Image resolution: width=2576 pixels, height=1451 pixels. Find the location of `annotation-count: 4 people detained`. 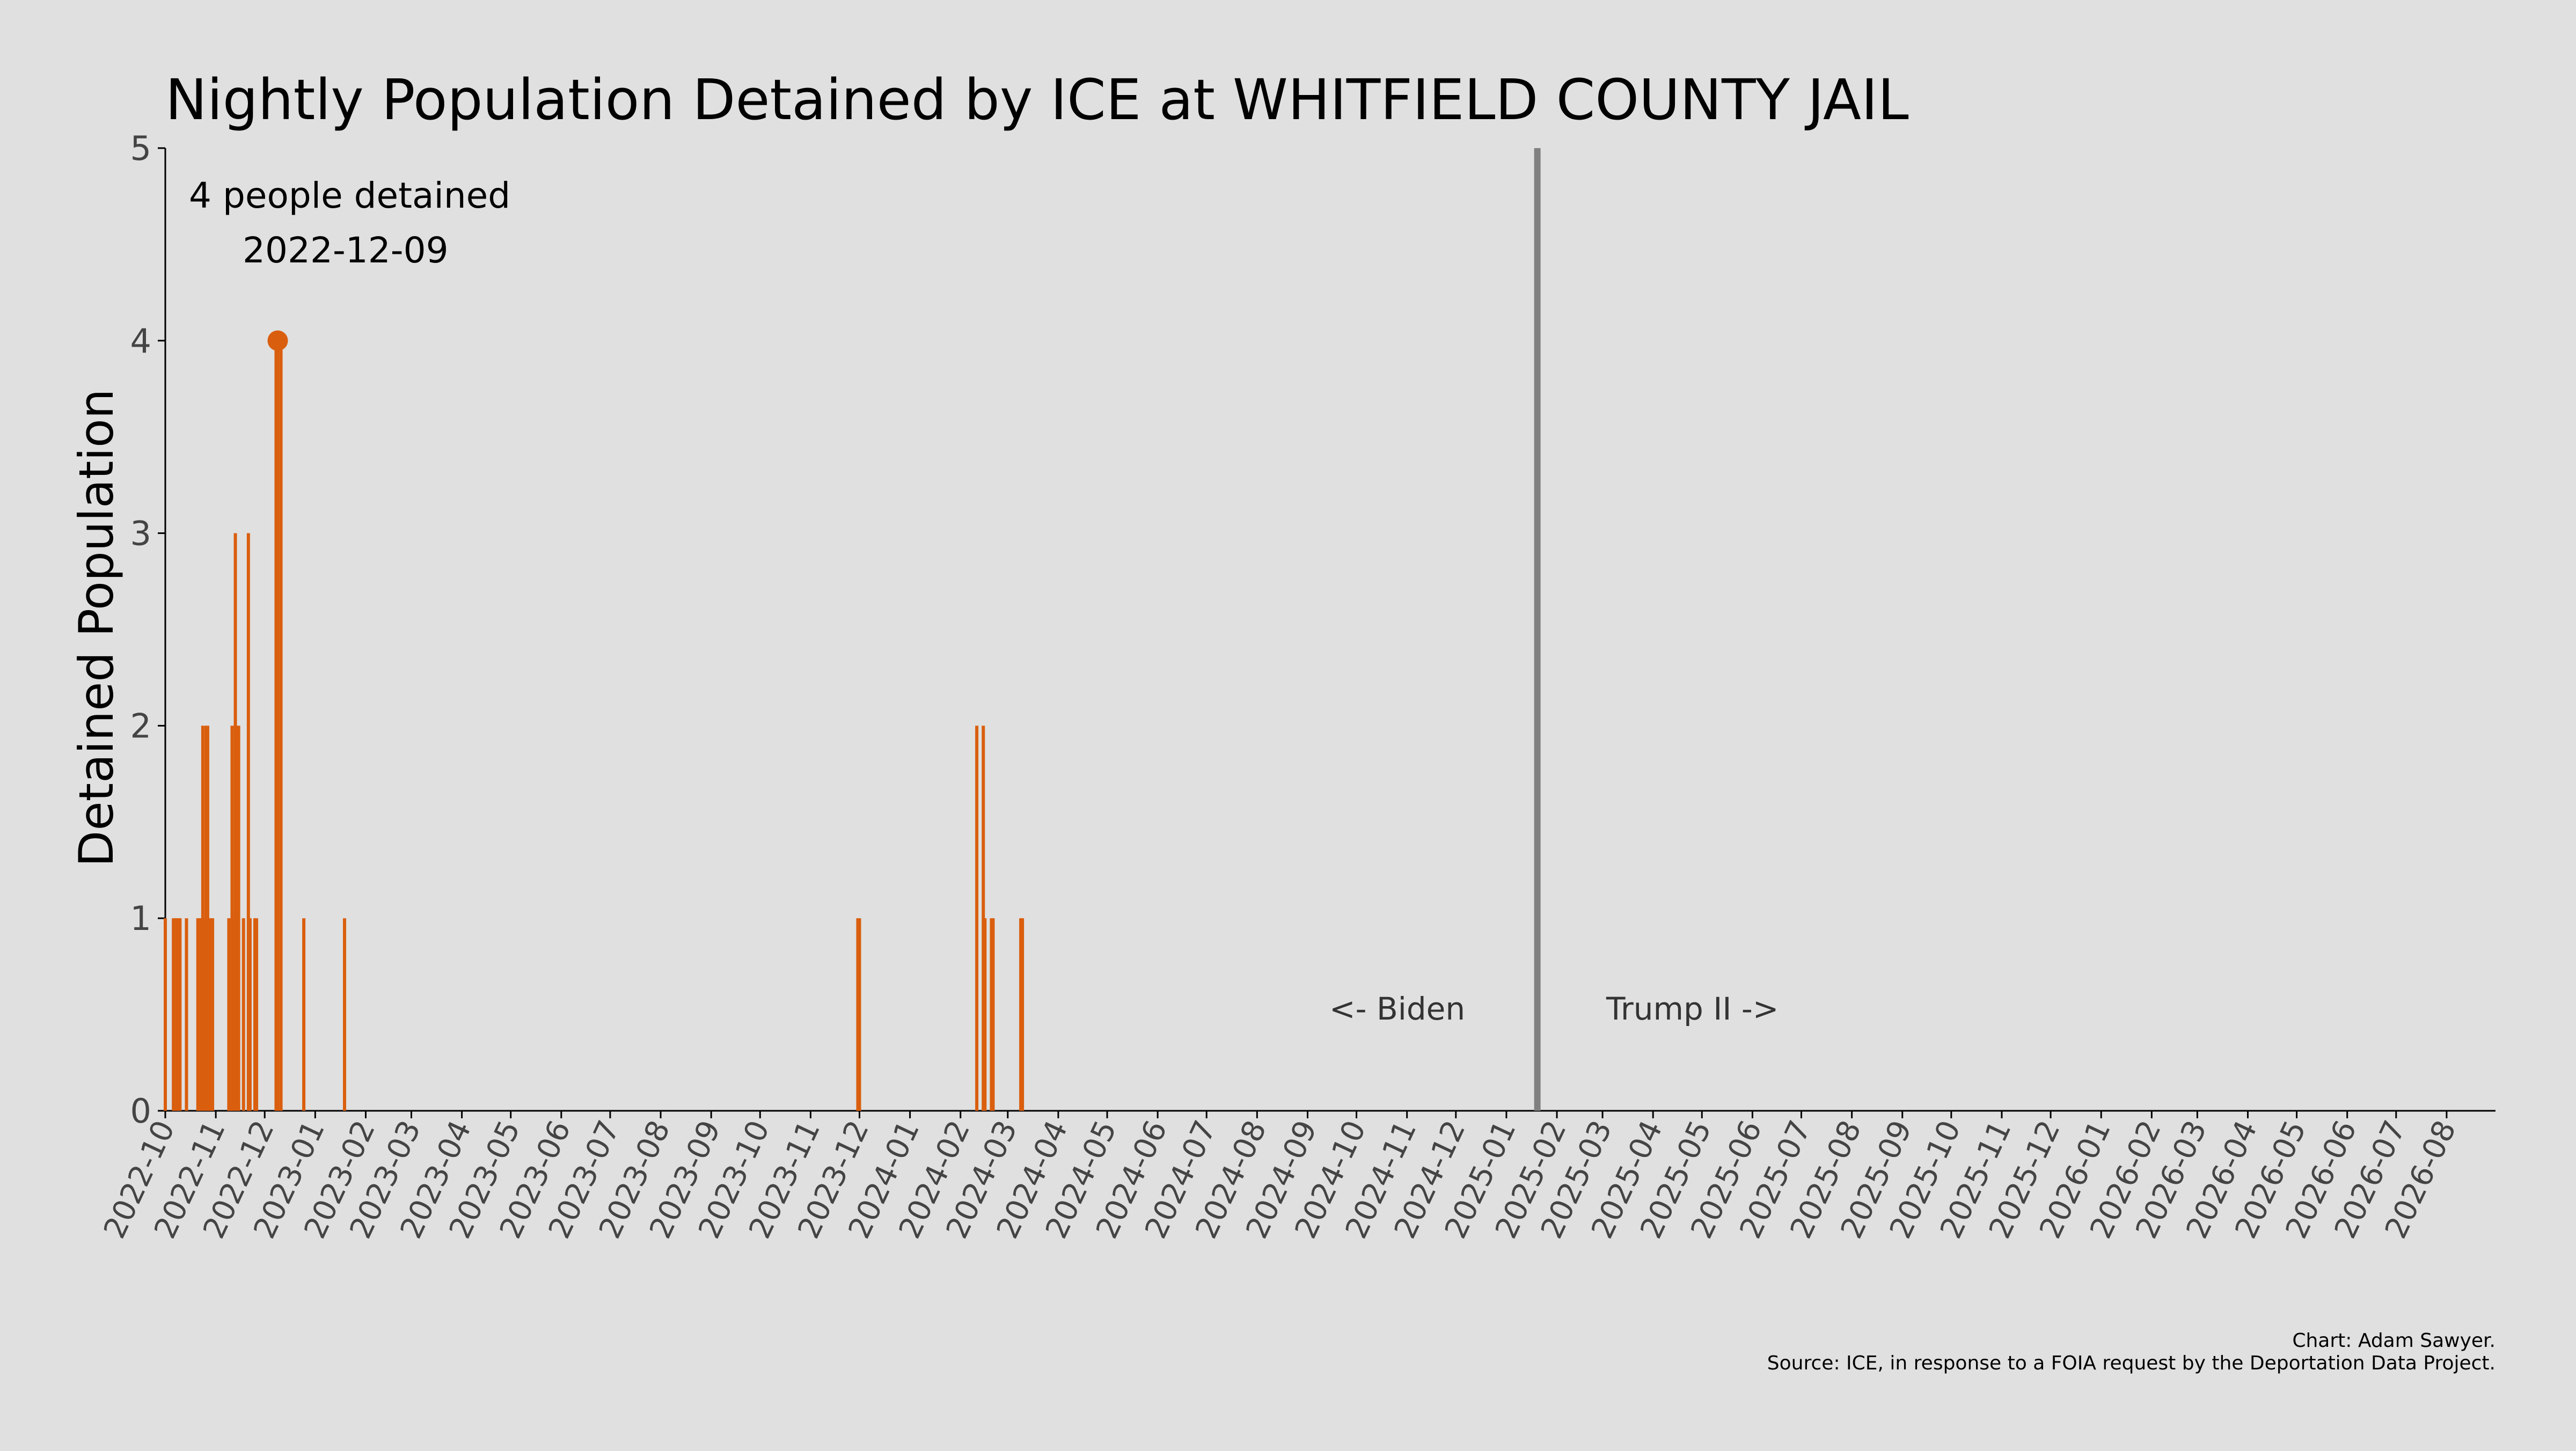

annotation-count: 4 people detained is located at coordinates (349, 196).